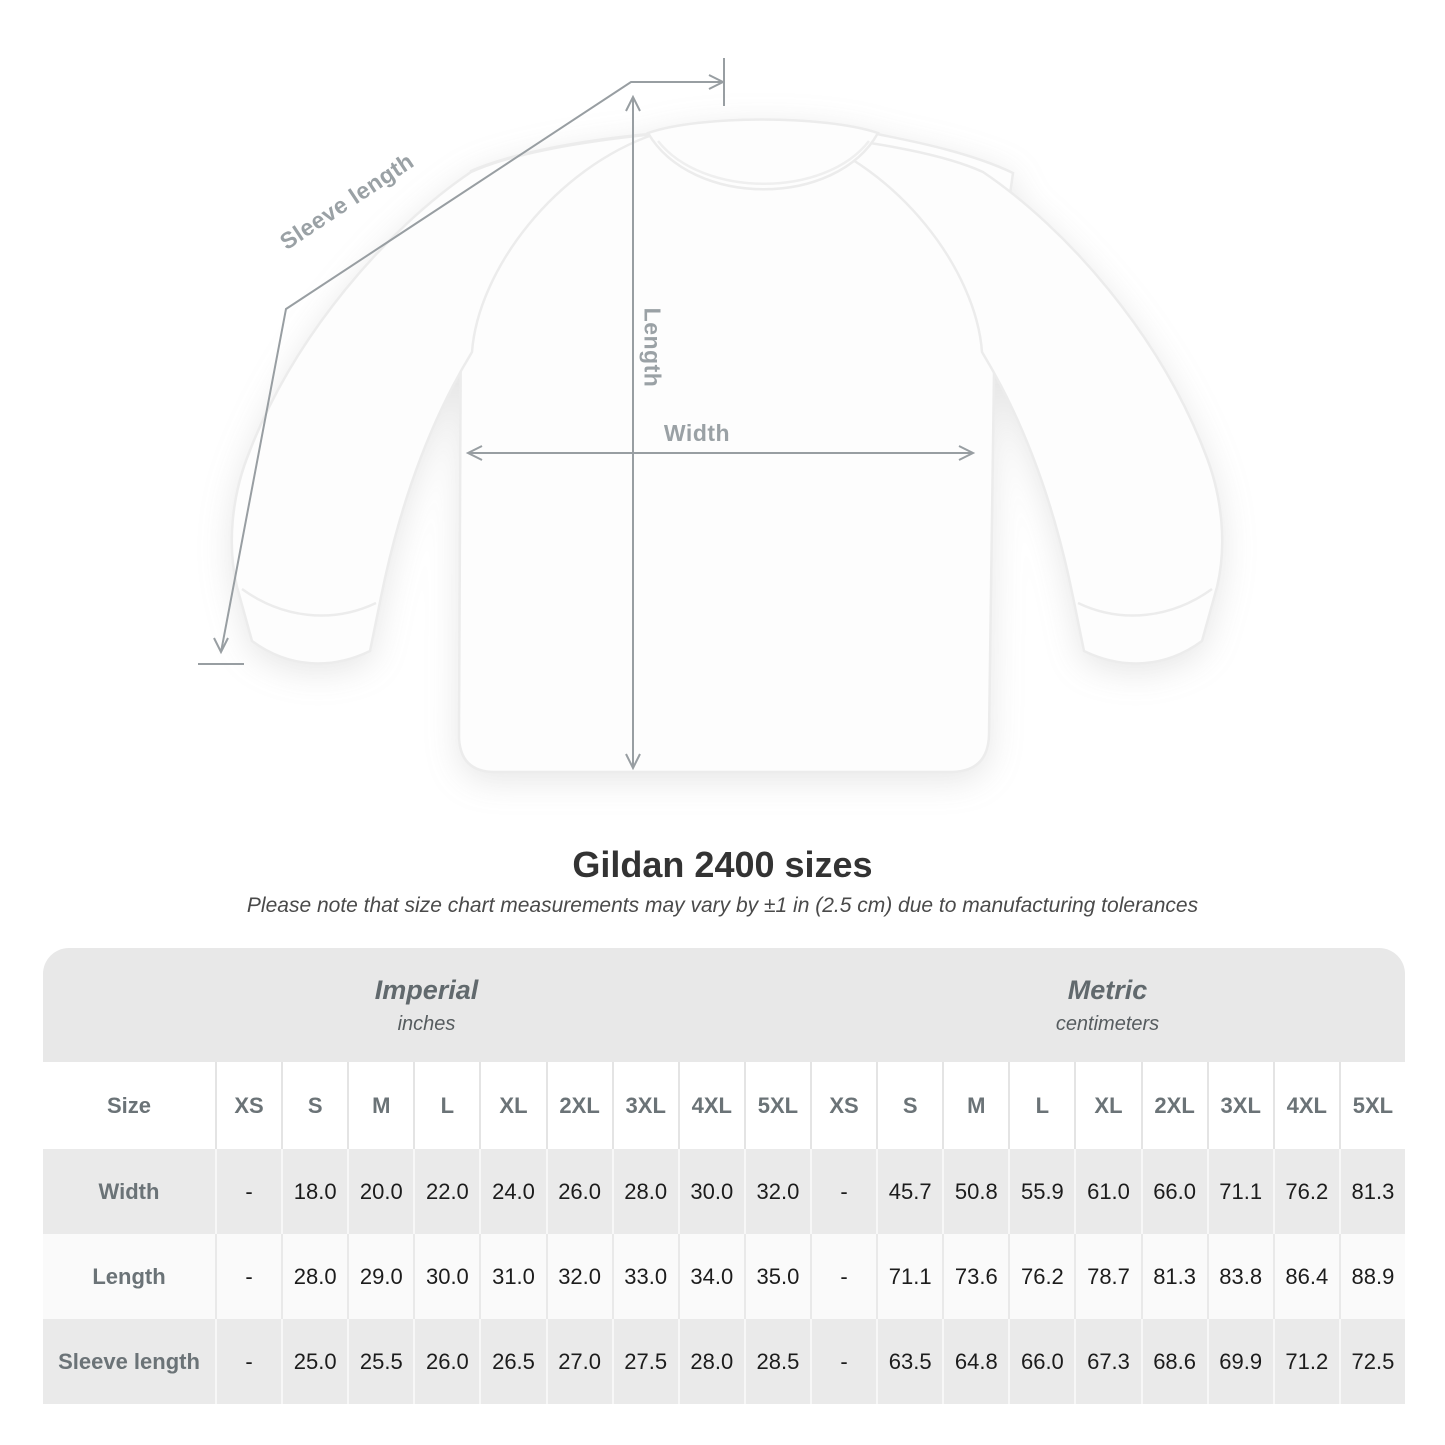 The height and width of the screenshot is (1445, 1445). I want to click on width-dimension-line, so click(720, 453).